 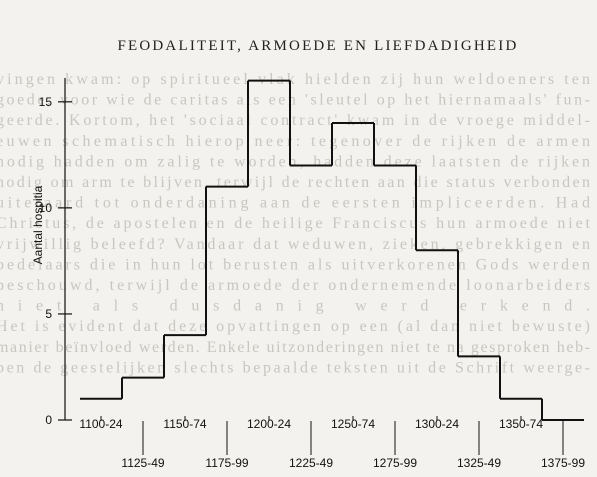 What do you see at coordinates (437, 424) in the screenshot?
I see `x-tick-label: 1300-24` at bounding box center [437, 424].